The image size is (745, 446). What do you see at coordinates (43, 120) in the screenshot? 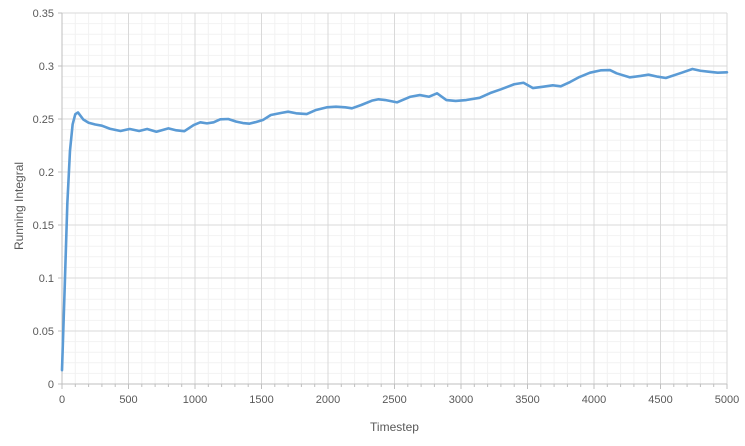
I see `y-tick-label: 0.25` at bounding box center [43, 120].